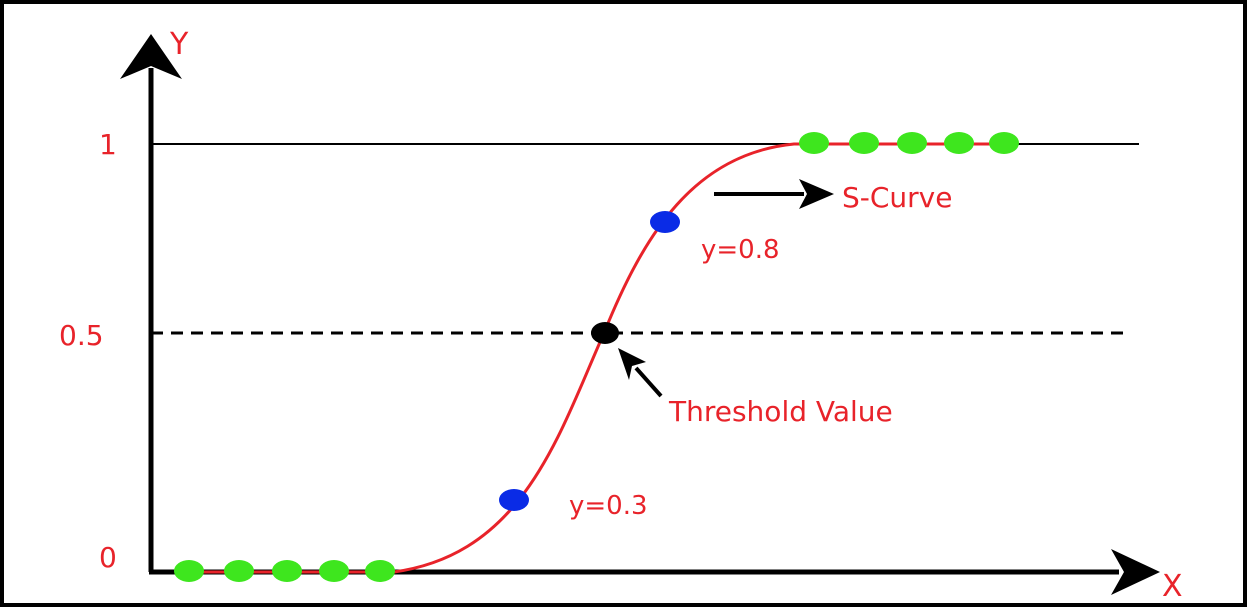 The width and height of the screenshot is (1247, 611). What do you see at coordinates (151, 56) in the screenshot?
I see `y-axis-arrowhead` at bounding box center [151, 56].